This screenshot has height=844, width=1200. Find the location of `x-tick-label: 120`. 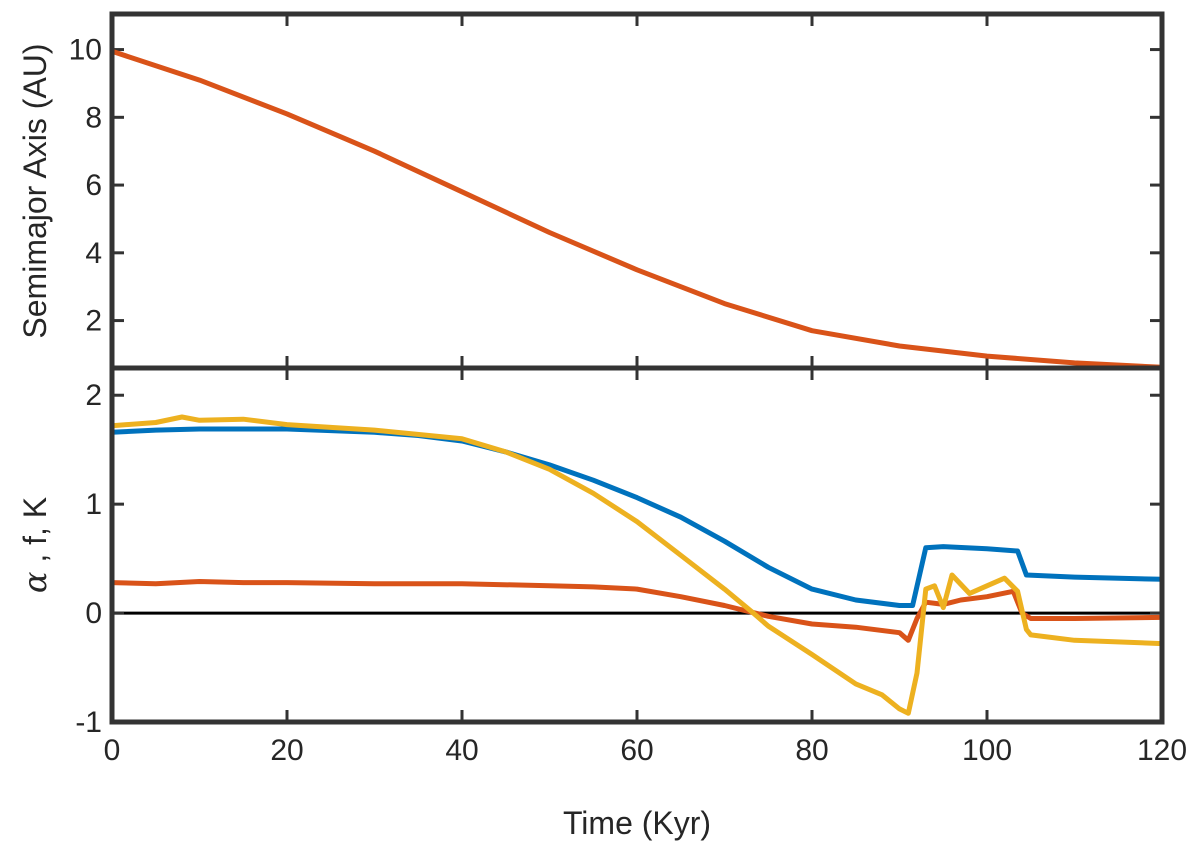

x-tick-label: 120 is located at coordinates (1162, 750).